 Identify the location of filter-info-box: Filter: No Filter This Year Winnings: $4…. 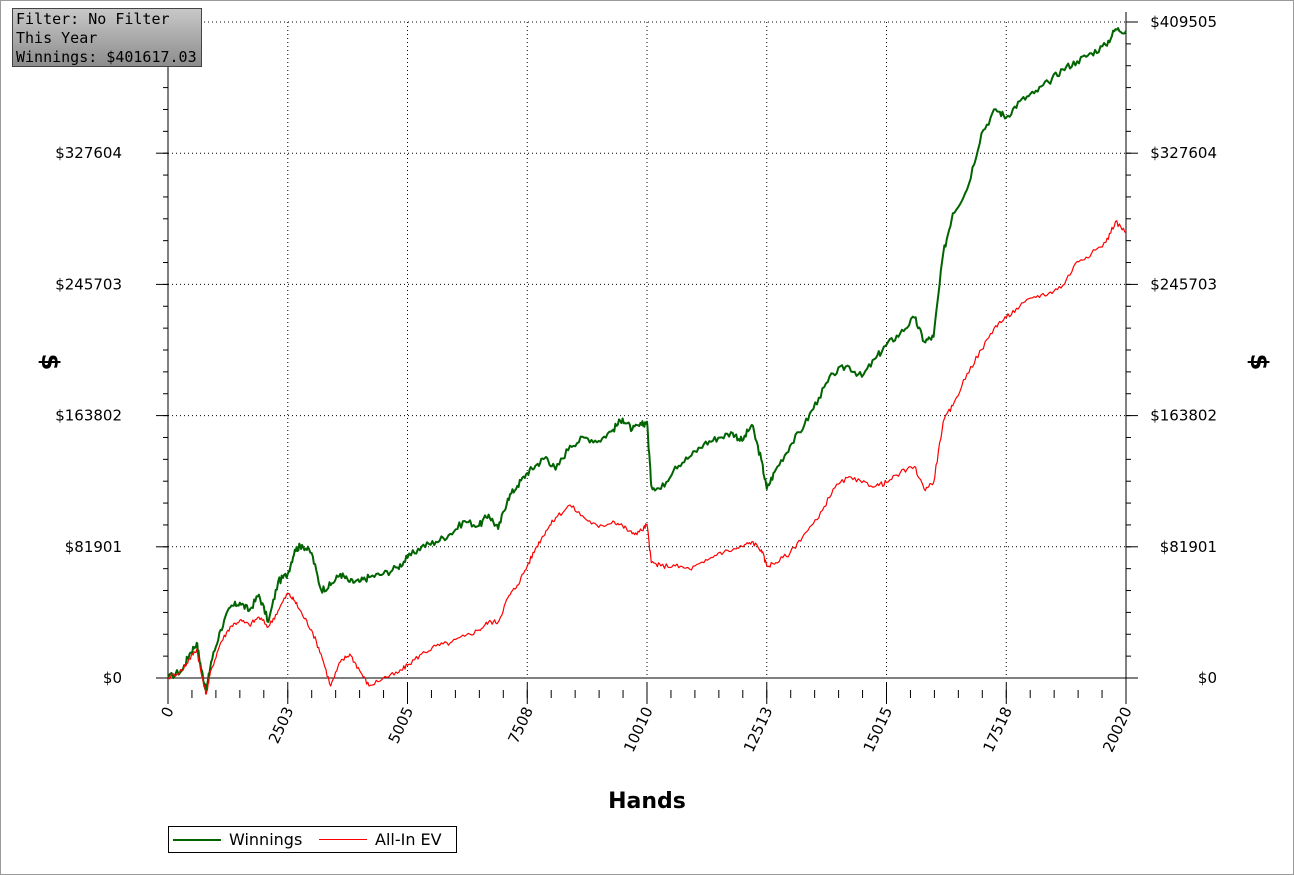
(107, 37).